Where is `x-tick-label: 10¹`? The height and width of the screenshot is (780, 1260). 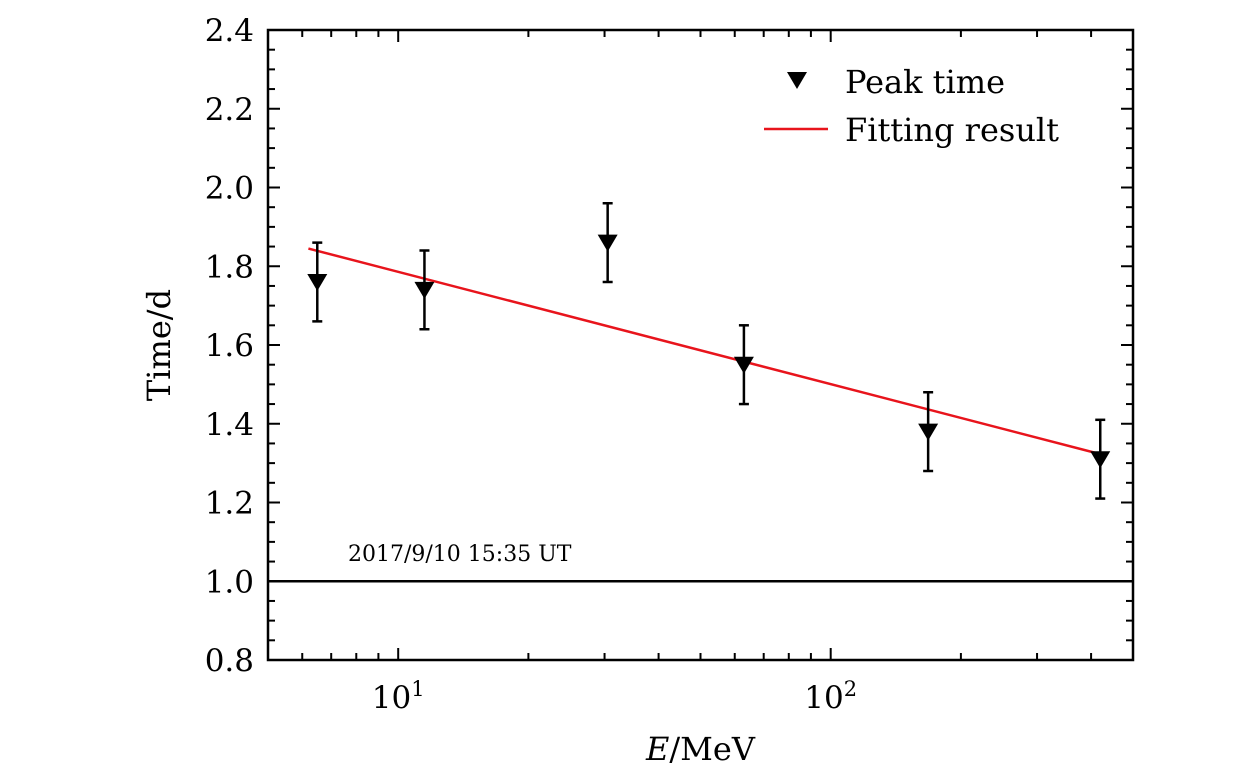
x-tick-label: 10¹ is located at coordinates (398, 696).